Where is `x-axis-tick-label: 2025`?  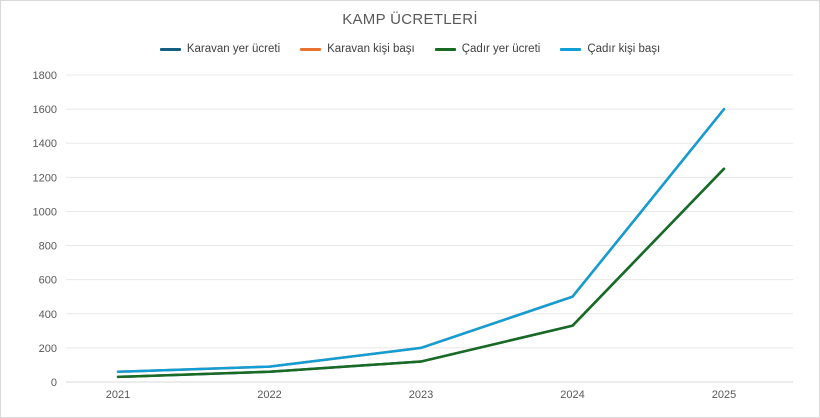 x-axis-tick-label: 2025 is located at coordinates (724, 395).